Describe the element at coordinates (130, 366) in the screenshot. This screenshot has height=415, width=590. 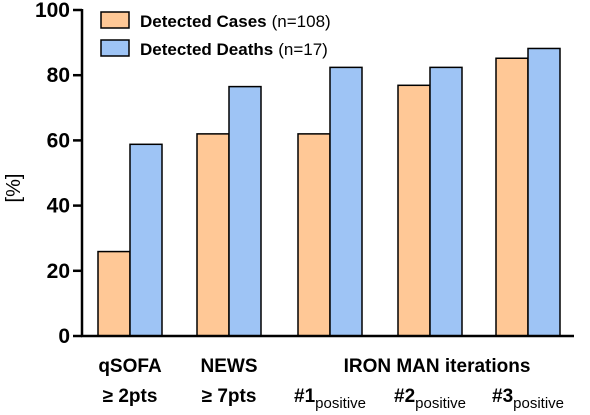
I see `category-label-line1: qSOFA` at that location.